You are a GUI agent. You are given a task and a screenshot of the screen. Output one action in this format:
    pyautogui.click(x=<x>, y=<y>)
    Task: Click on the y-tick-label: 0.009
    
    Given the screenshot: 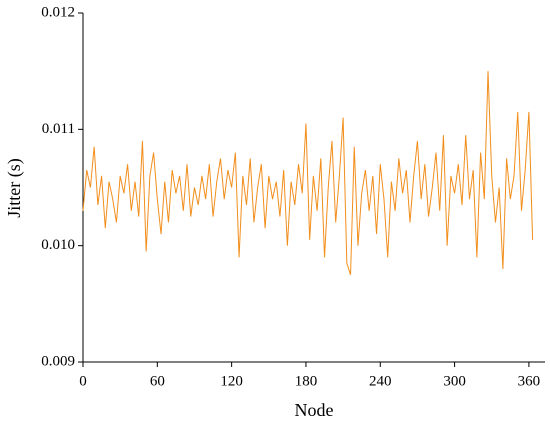 What is the action you would take?
    pyautogui.click(x=58, y=361)
    